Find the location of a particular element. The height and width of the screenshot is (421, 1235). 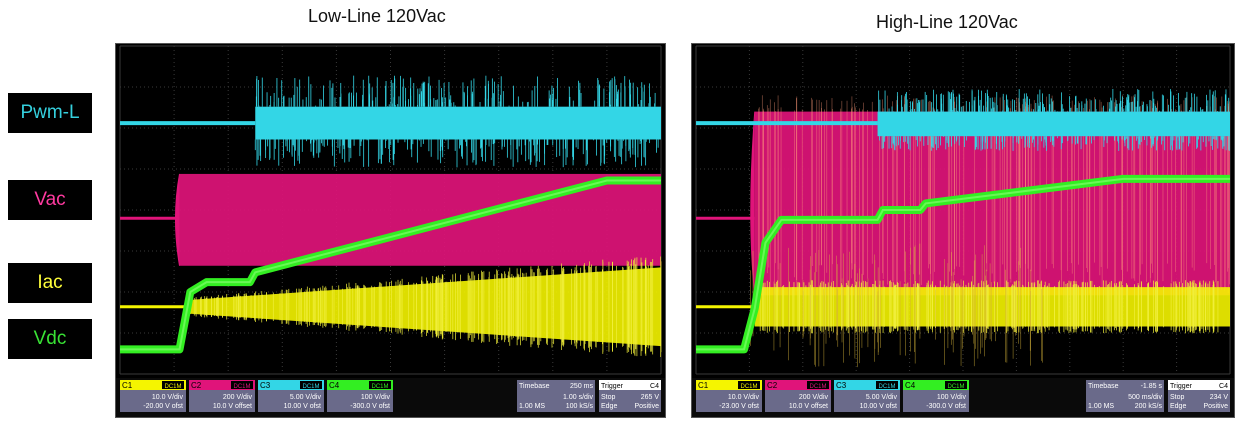

trigger-level: 234 V is located at coordinates (1219, 397).